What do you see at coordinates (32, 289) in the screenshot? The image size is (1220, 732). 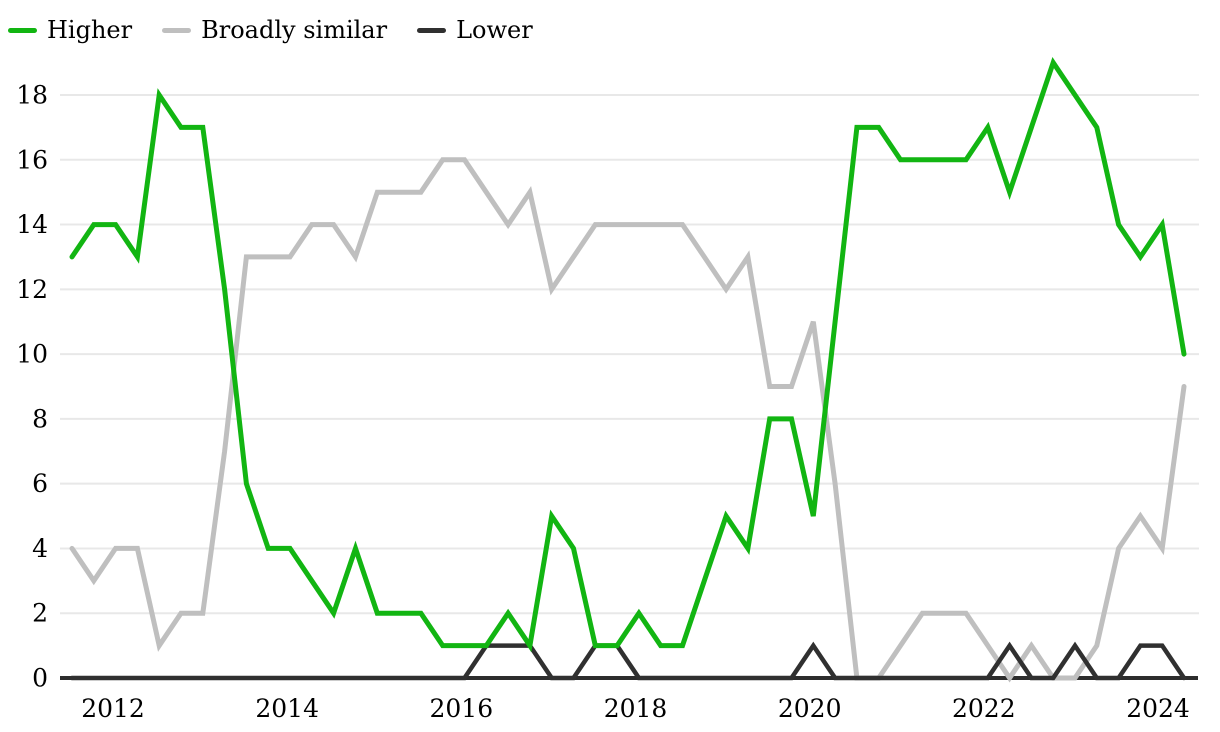 I see `y-tick-label: 12` at bounding box center [32, 289].